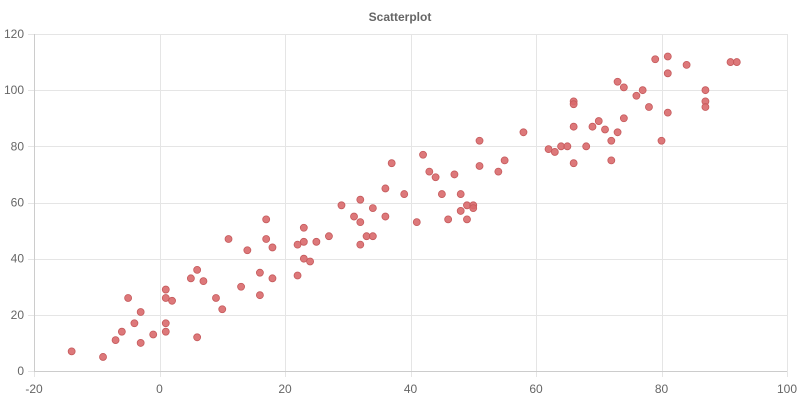 This screenshot has width=800, height=400. What do you see at coordinates (34, 389) in the screenshot?
I see `x-tick-label: -20` at bounding box center [34, 389].